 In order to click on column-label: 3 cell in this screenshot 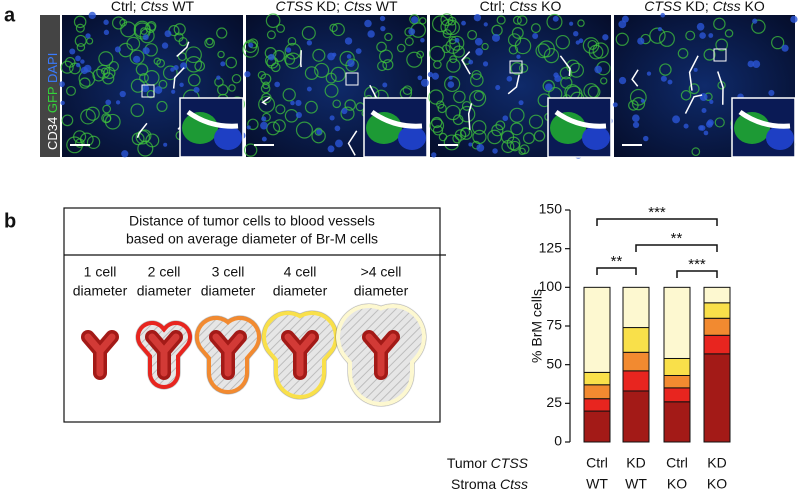, I will do `click(228, 272)`.